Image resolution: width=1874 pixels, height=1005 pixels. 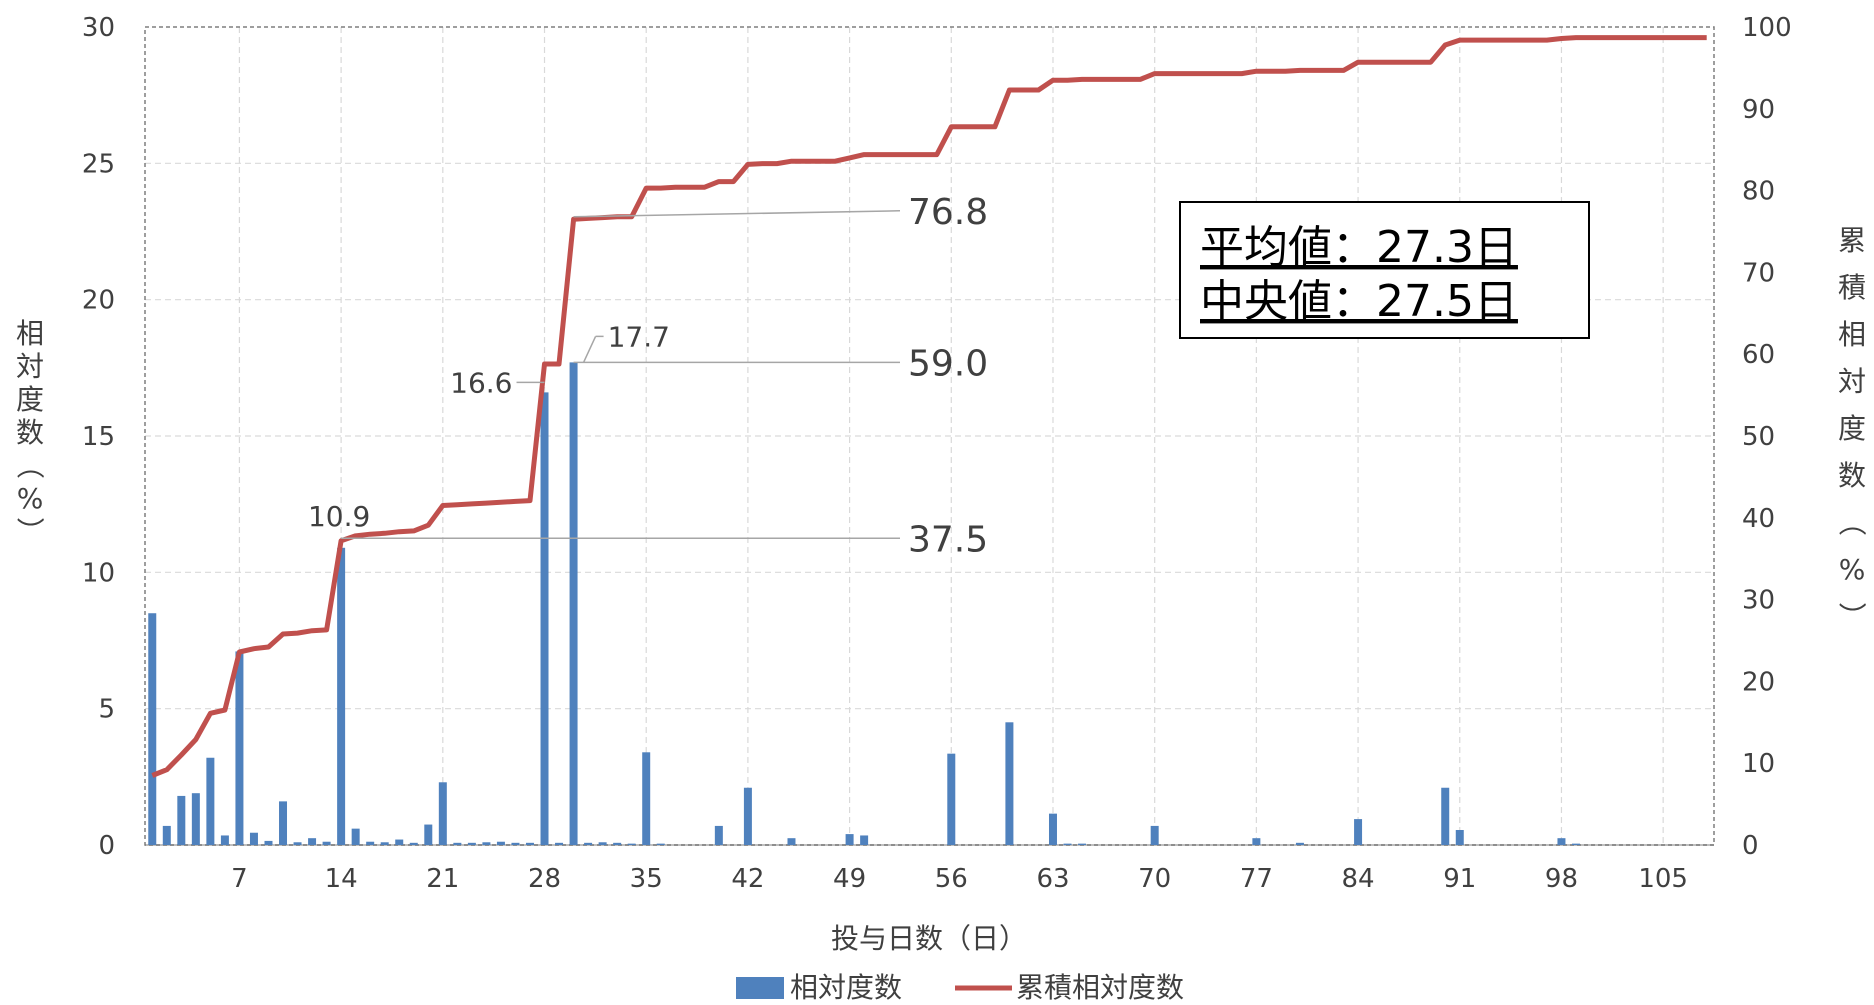 What do you see at coordinates (1154, 879) in the screenshot?
I see `x-tick-label: 70` at bounding box center [1154, 879].